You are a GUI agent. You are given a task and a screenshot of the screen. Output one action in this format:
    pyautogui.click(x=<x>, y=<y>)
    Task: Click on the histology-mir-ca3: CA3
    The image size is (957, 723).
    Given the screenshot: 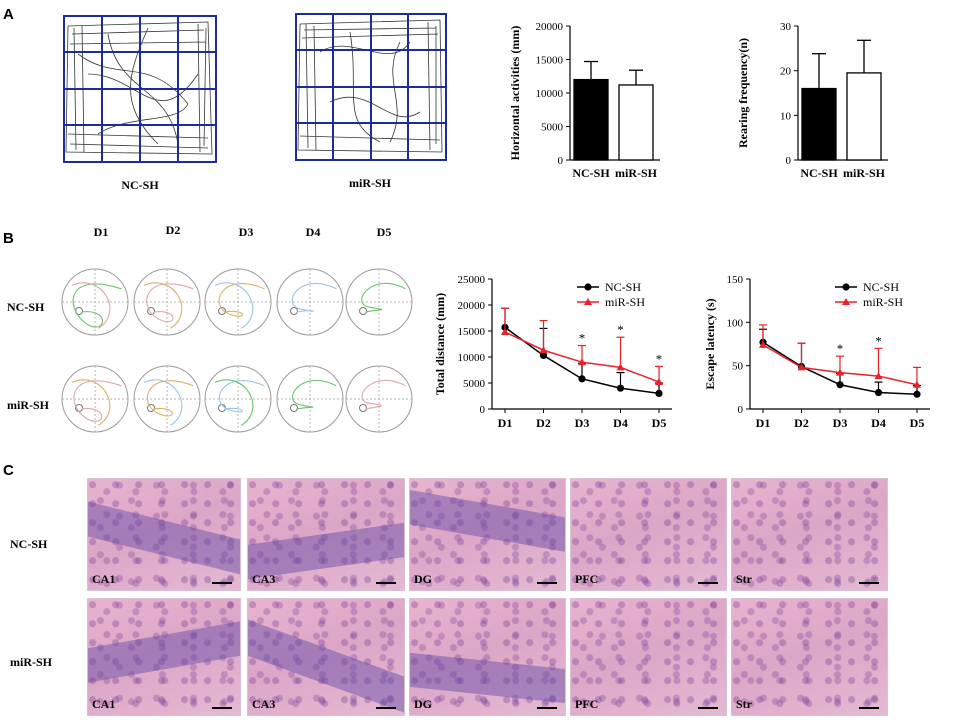 What is the action you would take?
    pyautogui.click(x=326, y=657)
    